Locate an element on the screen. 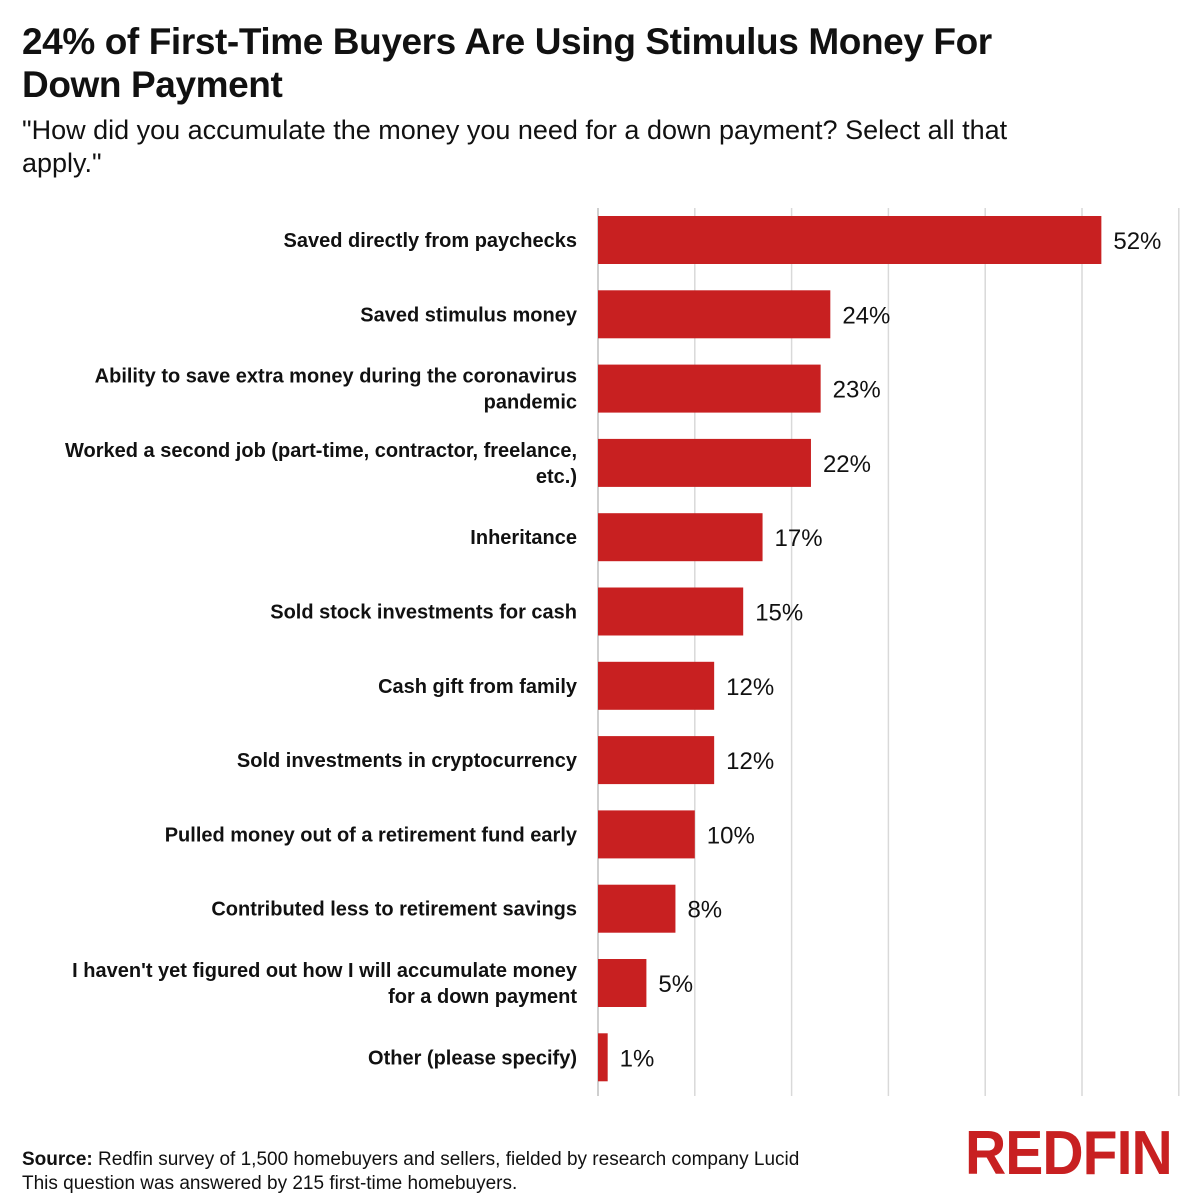  value-label: 15% is located at coordinates (779, 613).